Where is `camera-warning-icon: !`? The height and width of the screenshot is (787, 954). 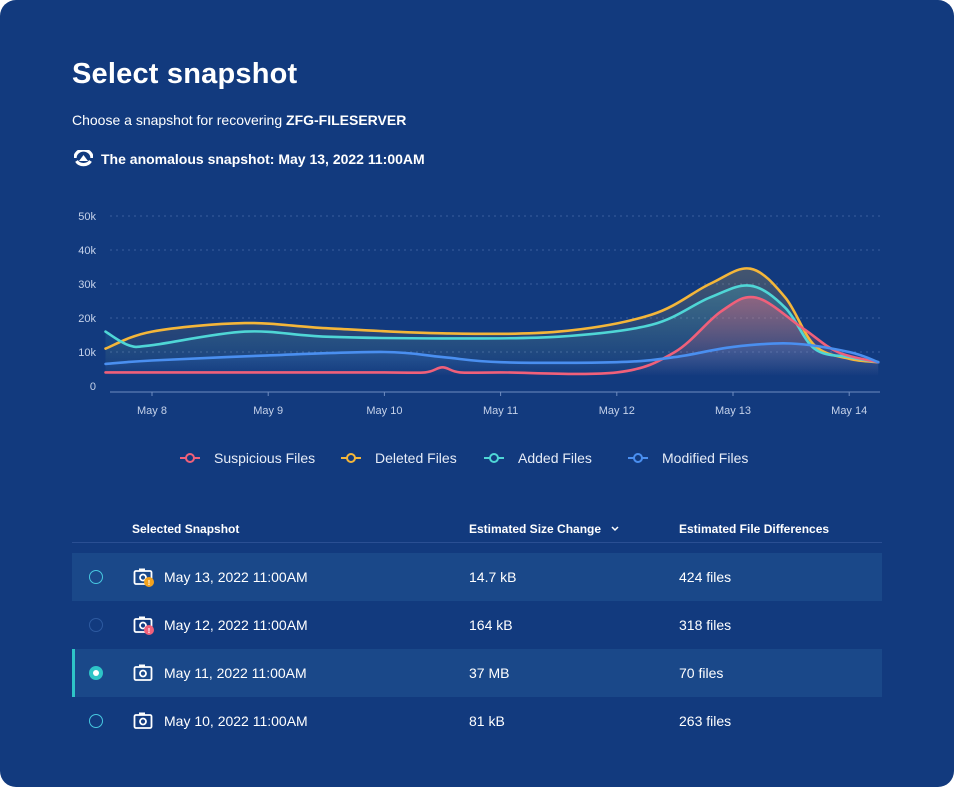
camera-warning-icon: ! is located at coordinates (144, 578).